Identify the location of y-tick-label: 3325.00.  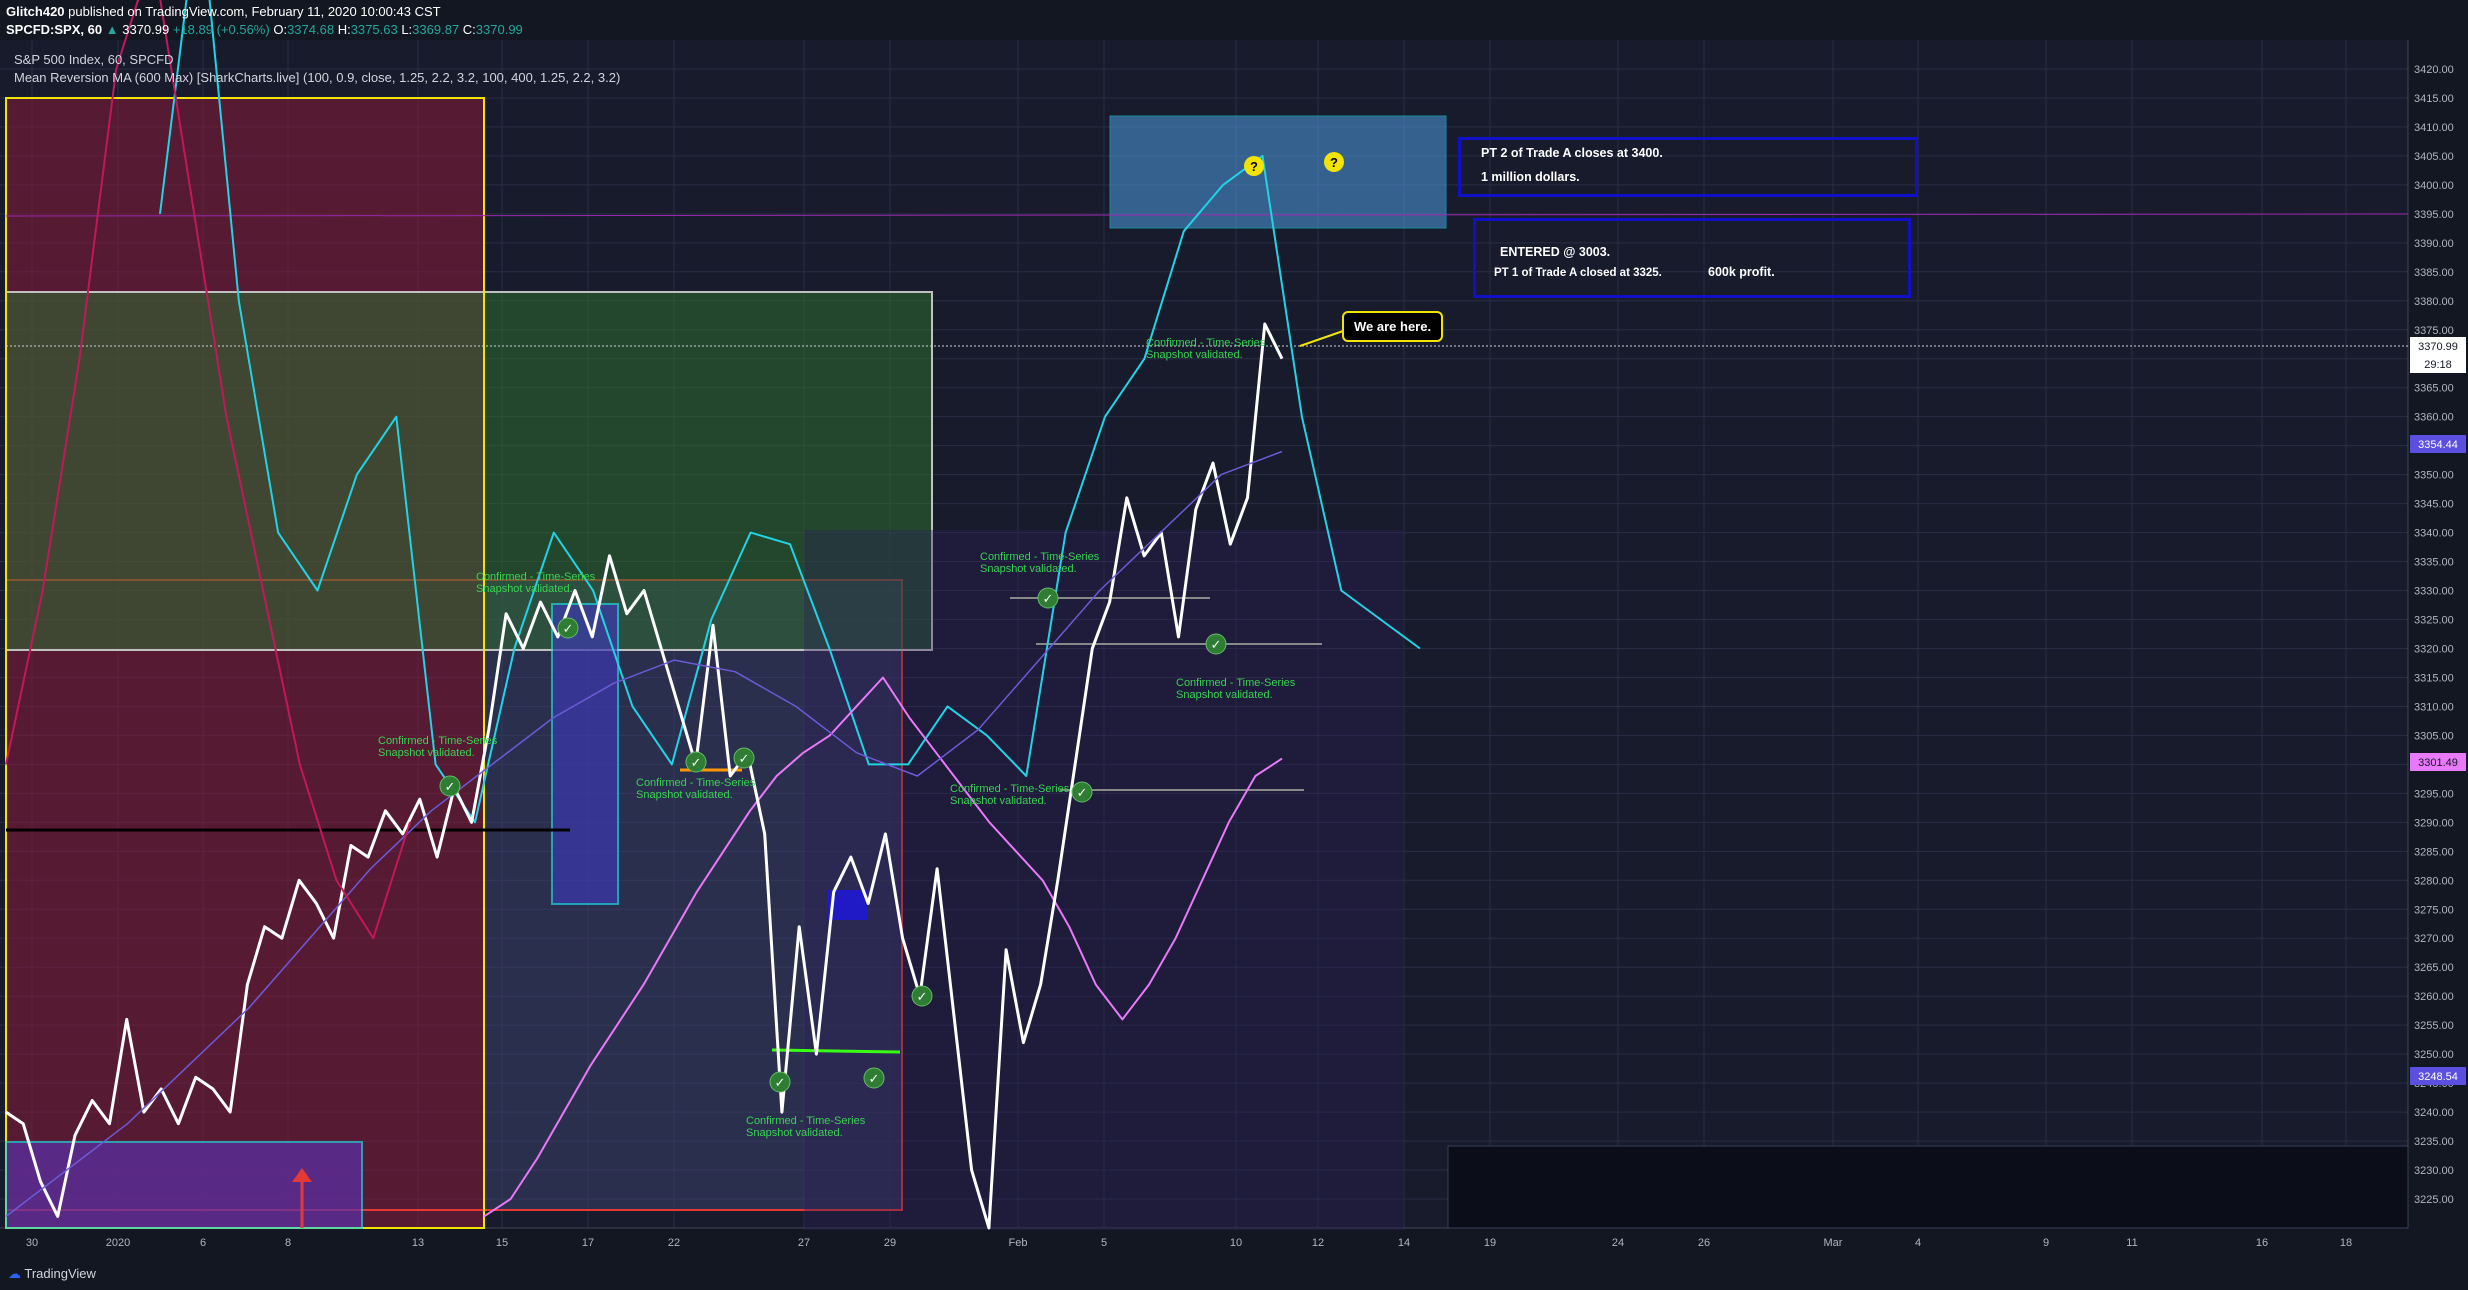
(2434, 621).